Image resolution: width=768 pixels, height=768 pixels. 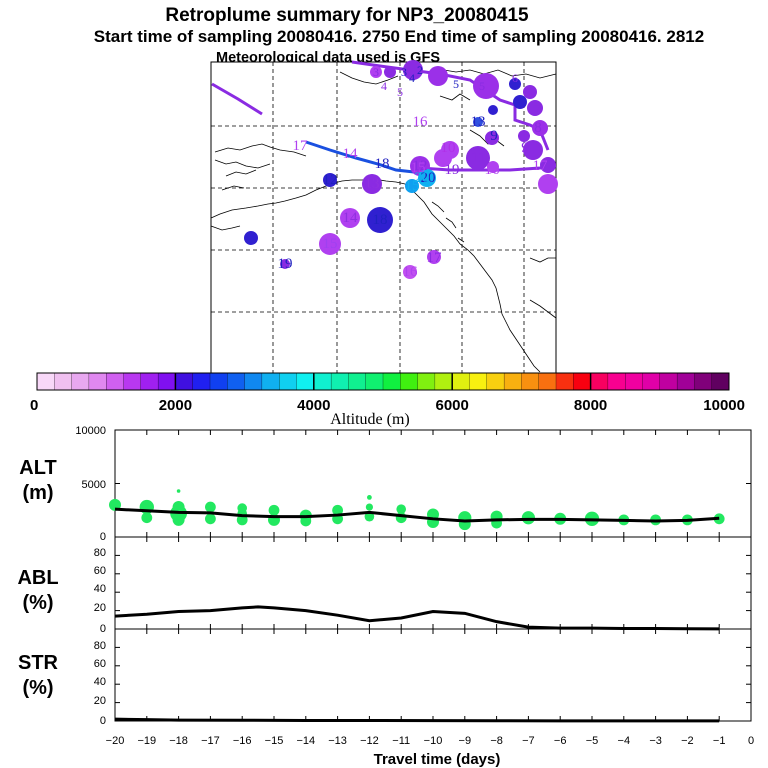 I want to click on map-day-label: 11, so click(x=478, y=158).